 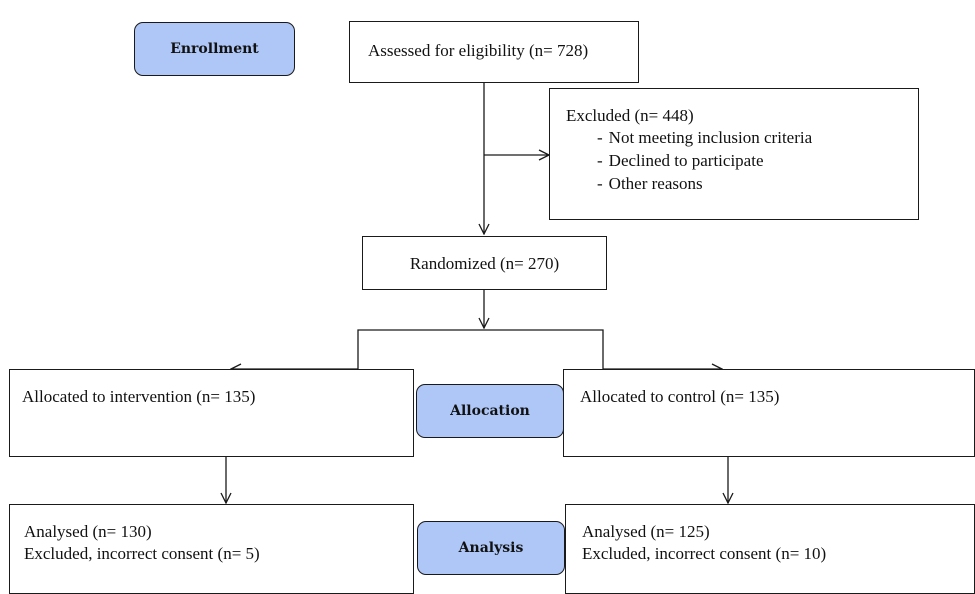 What do you see at coordinates (686, 160) in the screenshot?
I see `excluded-reason-text: Declined to participate` at bounding box center [686, 160].